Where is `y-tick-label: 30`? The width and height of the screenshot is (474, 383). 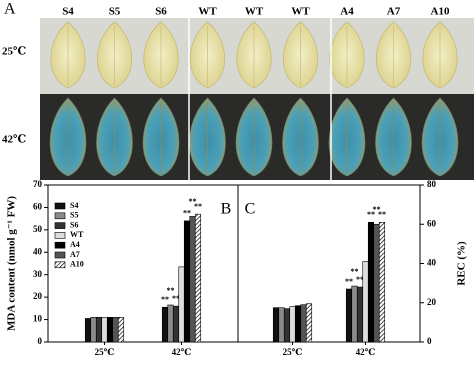 y-tick-label: 30 is located at coordinates (38, 274).